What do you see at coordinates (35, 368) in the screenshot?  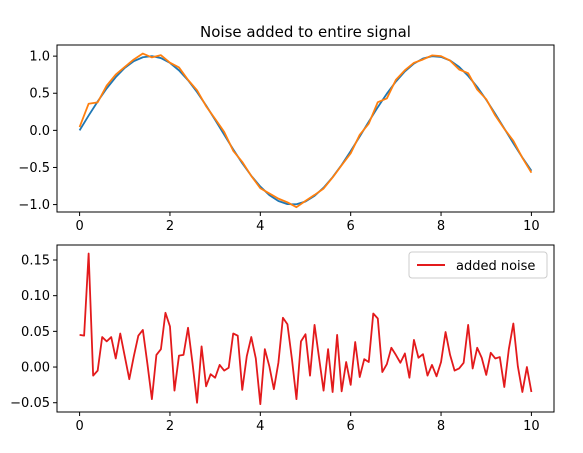 I see `bottom-y-tick-label: 0.00` at bounding box center [35, 368].